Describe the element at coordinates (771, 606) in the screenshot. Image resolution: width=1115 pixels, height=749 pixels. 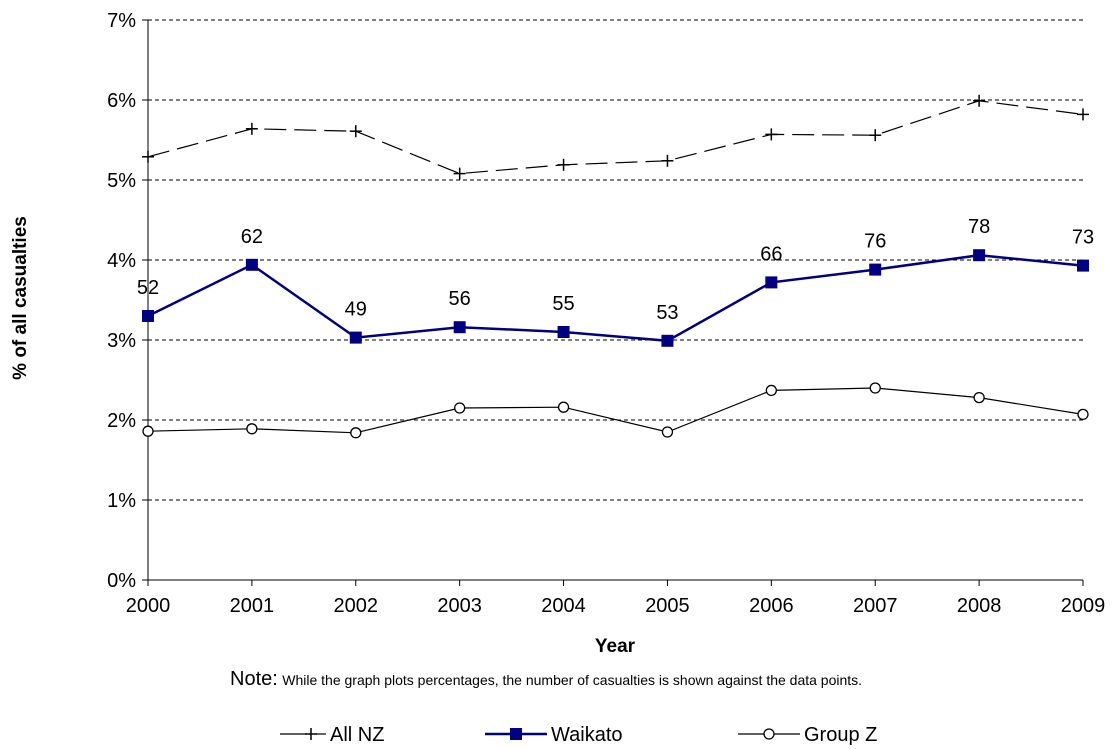
I see `x-tick-label: 2006` at that location.